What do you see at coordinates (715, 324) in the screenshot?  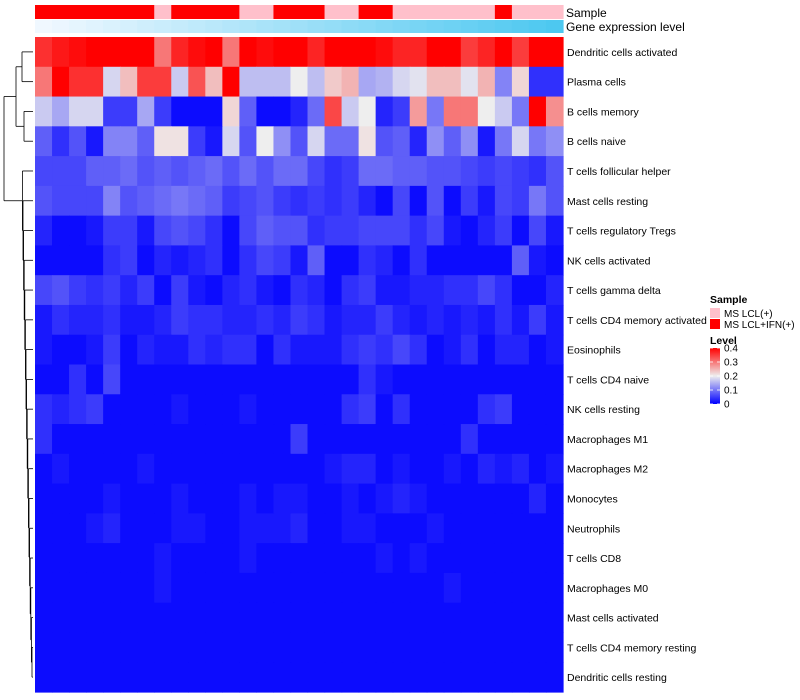 I see `sample-legend-swatch-ms-lcl-ifn` at bounding box center [715, 324].